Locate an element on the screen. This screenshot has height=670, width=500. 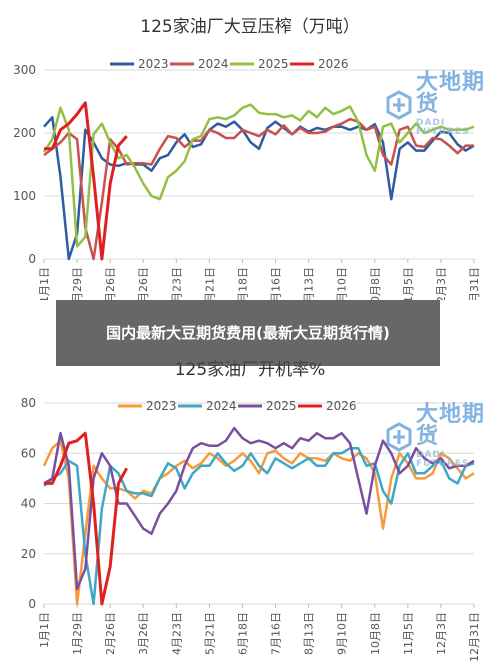
y-tick-label: 40 is located at coordinates (28, 504).